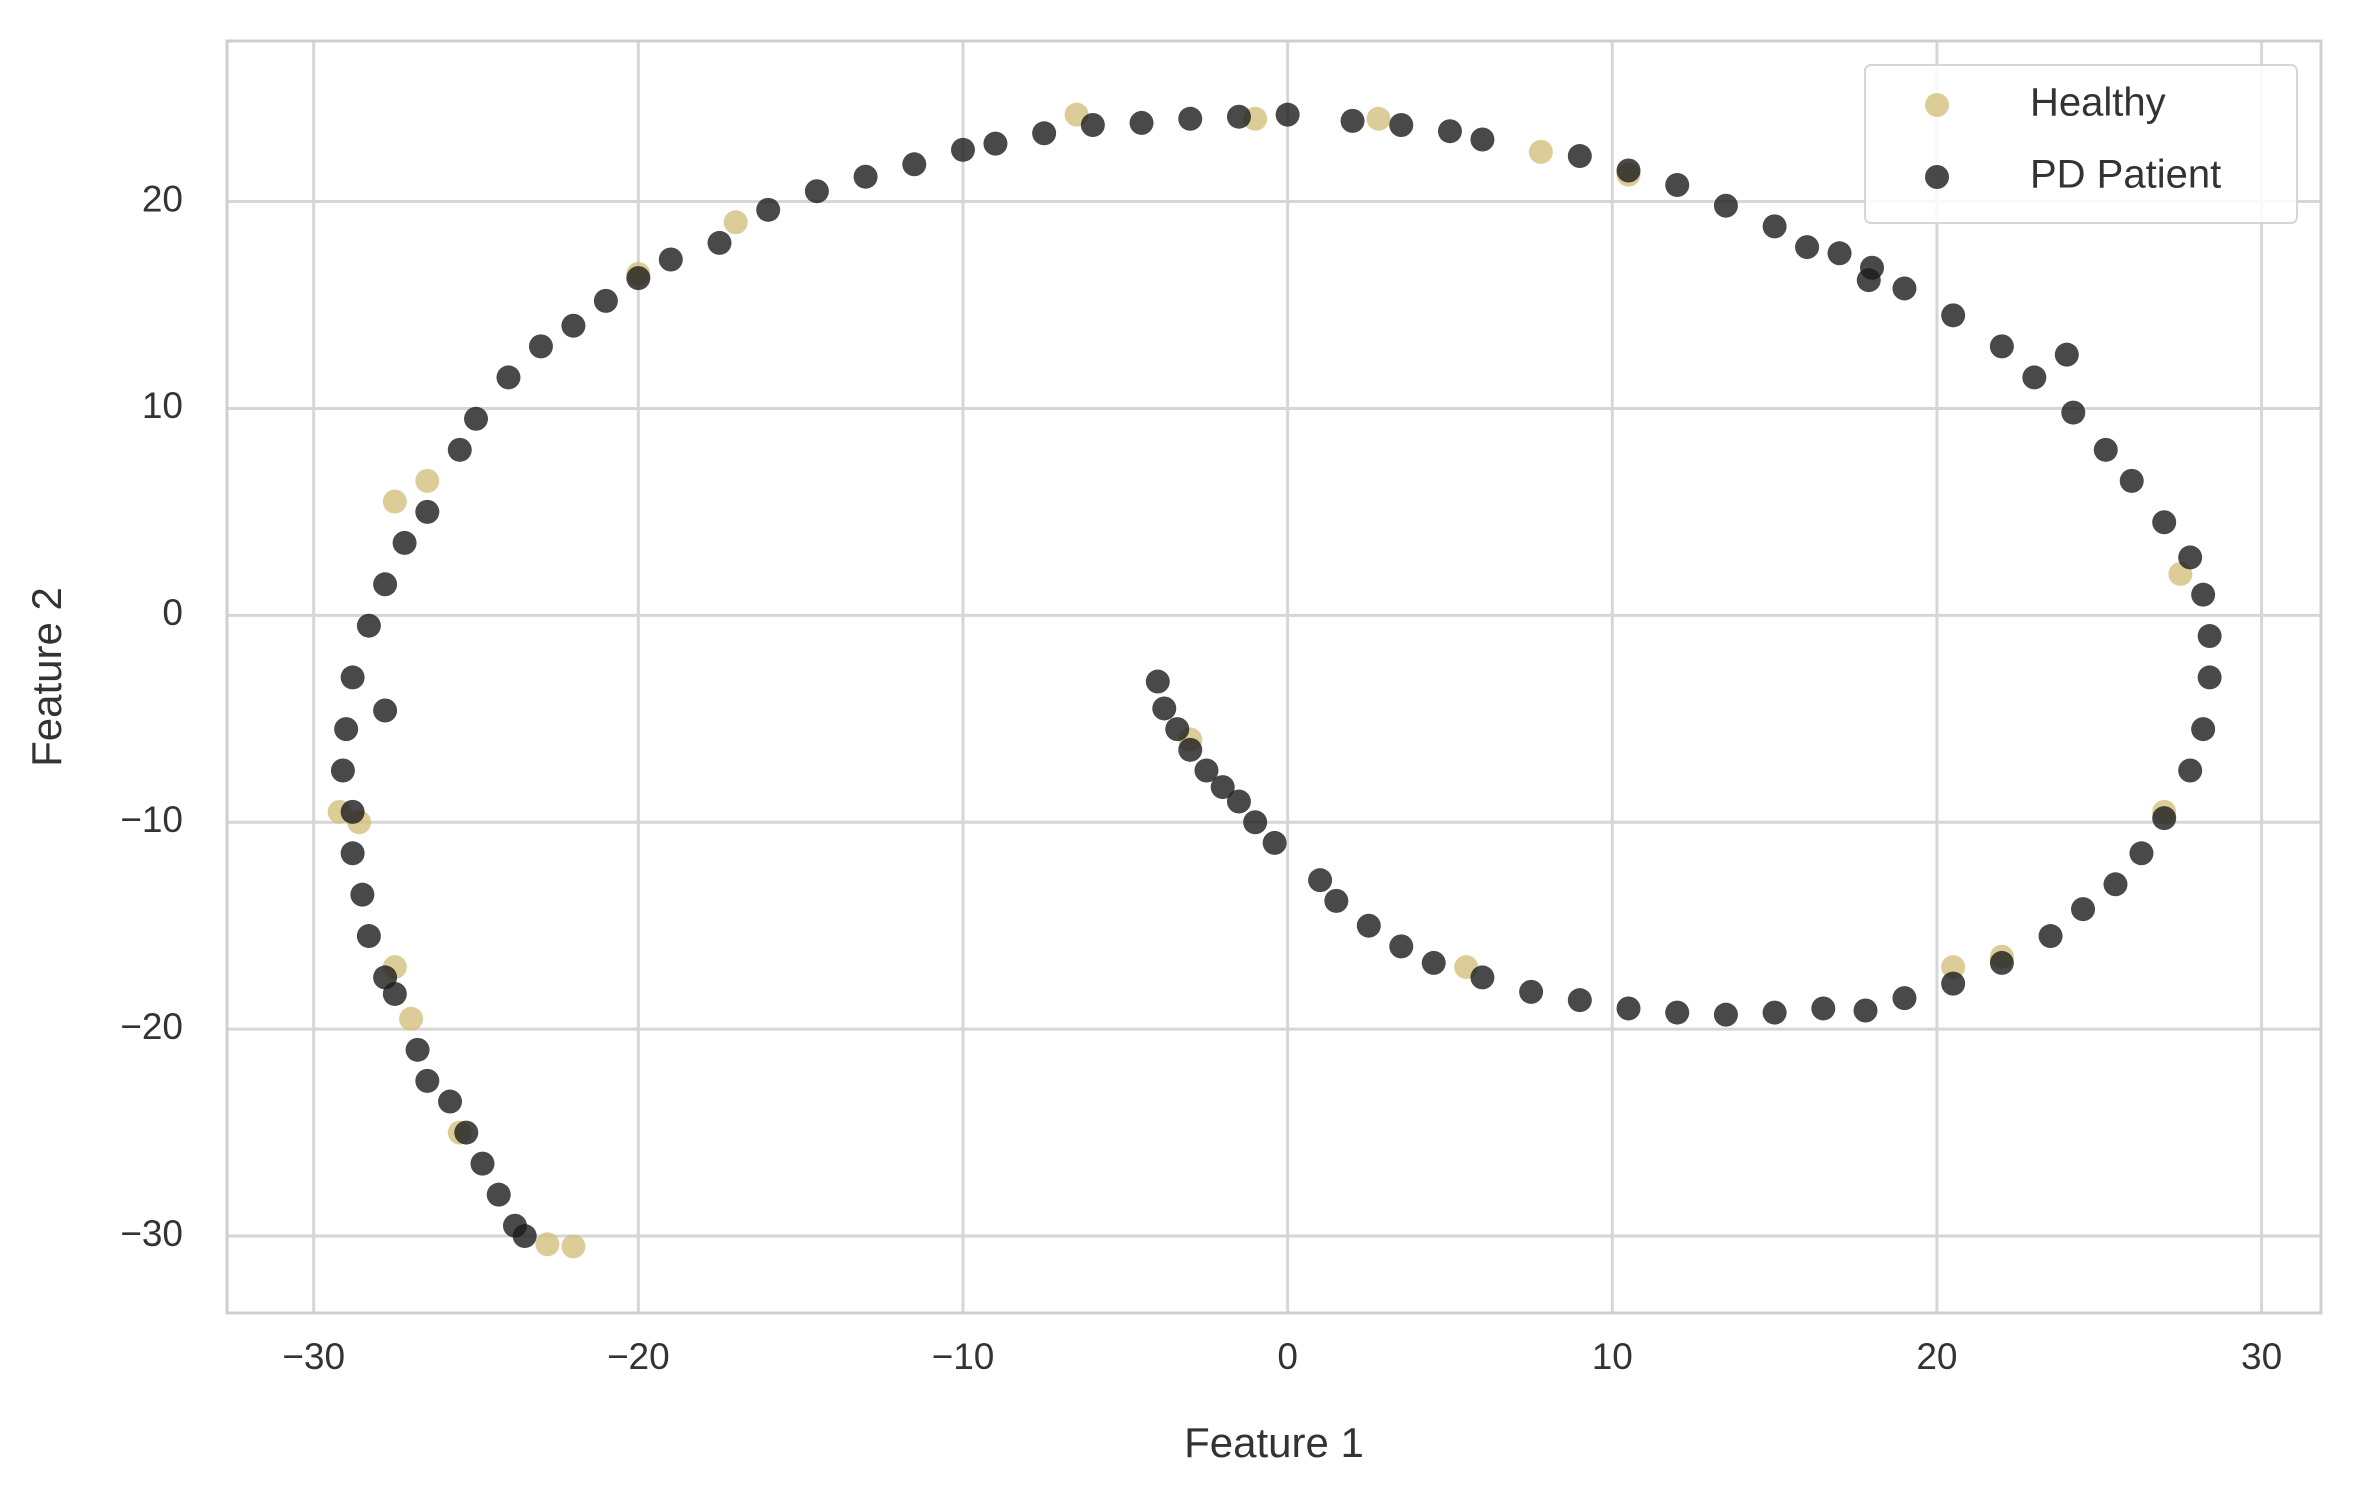  I want to click on x-tick-label: −20, so click(638, 1356).